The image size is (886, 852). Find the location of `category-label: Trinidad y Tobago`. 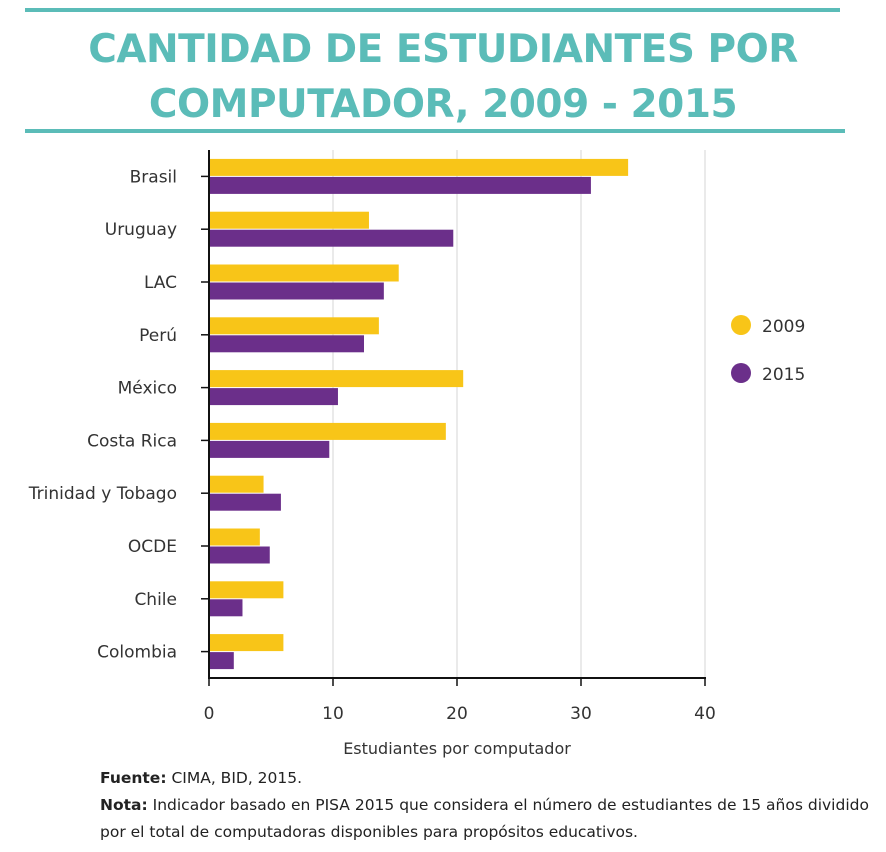

category-label: Trinidad y Tobago is located at coordinates (102, 494).